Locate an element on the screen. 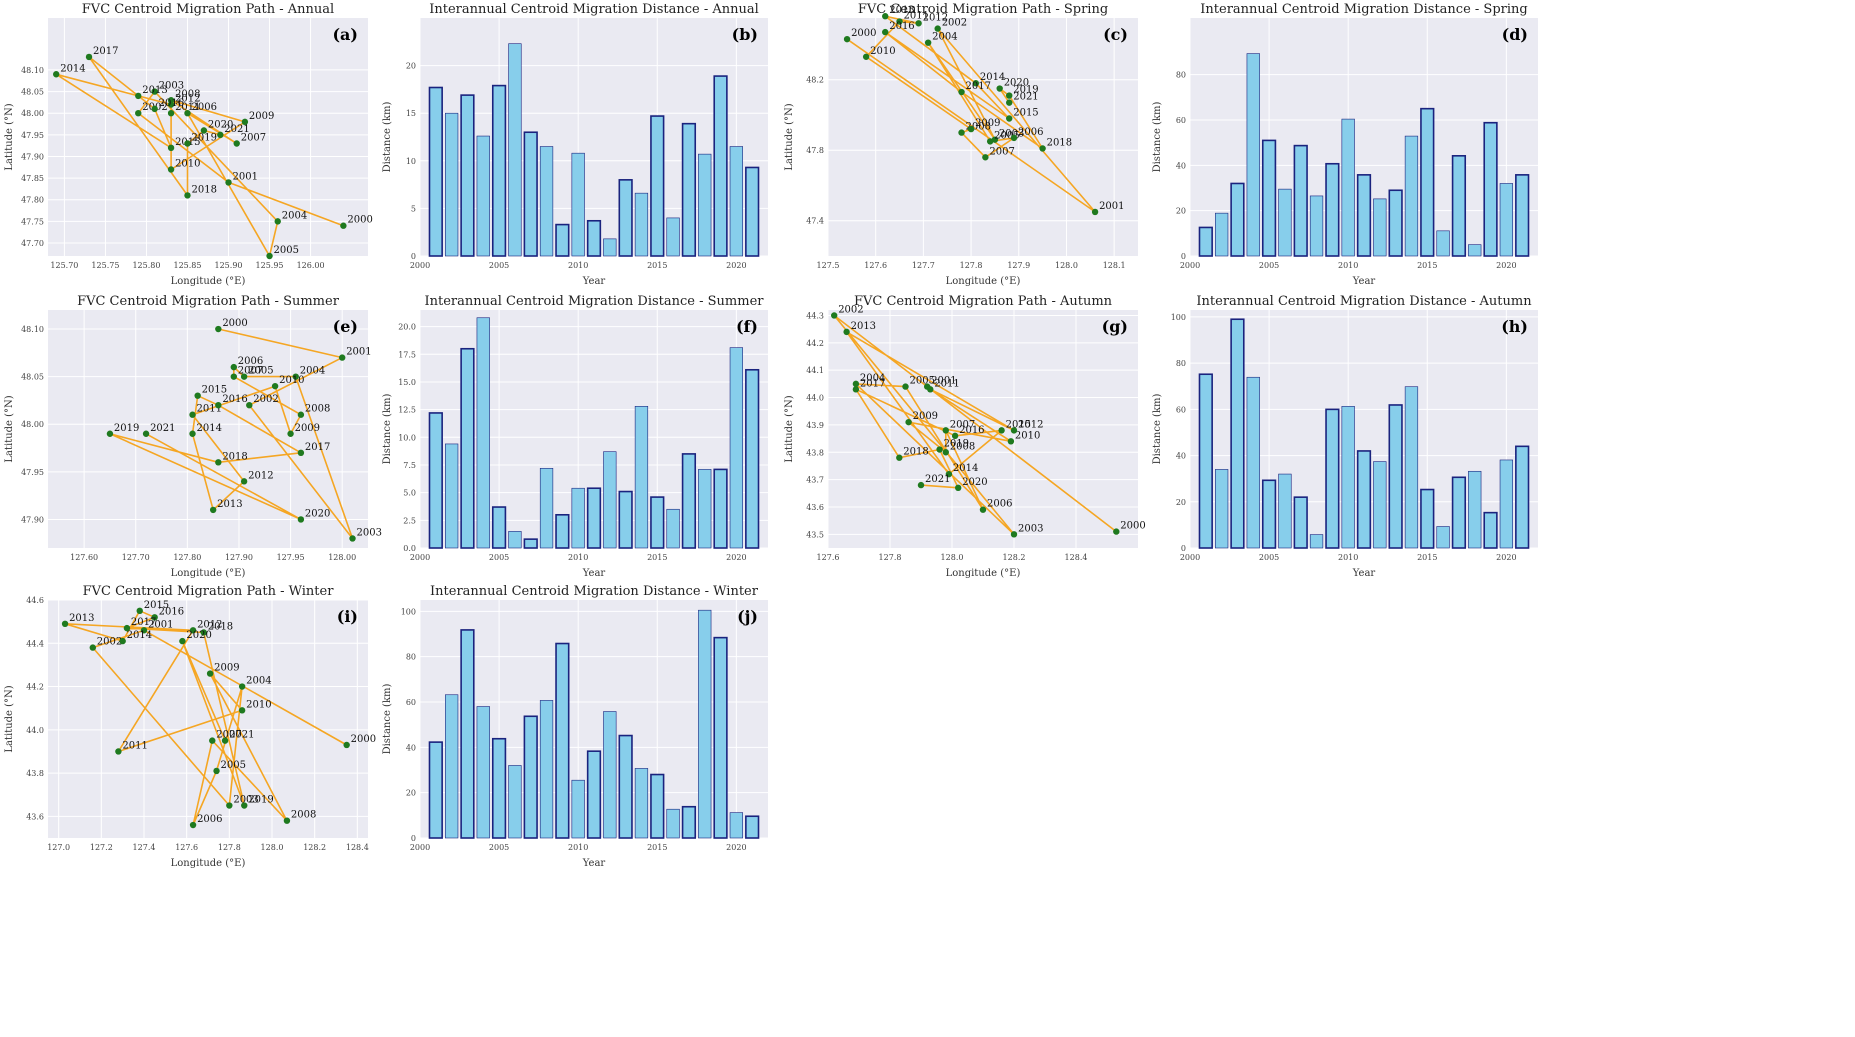 The width and height of the screenshot is (1855, 1037). y-tick-label: 47.80 is located at coordinates (32, 200).